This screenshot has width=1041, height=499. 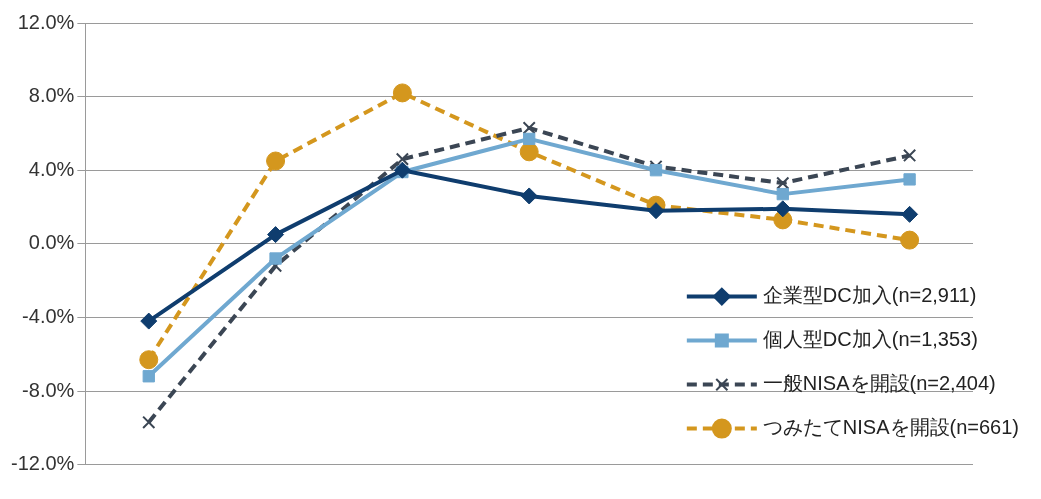 What do you see at coordinates (879, 383) in the screenshot?
I see `legend-label: 一般NISAを開設(n=2,404)` at bounding box center [879, 383].